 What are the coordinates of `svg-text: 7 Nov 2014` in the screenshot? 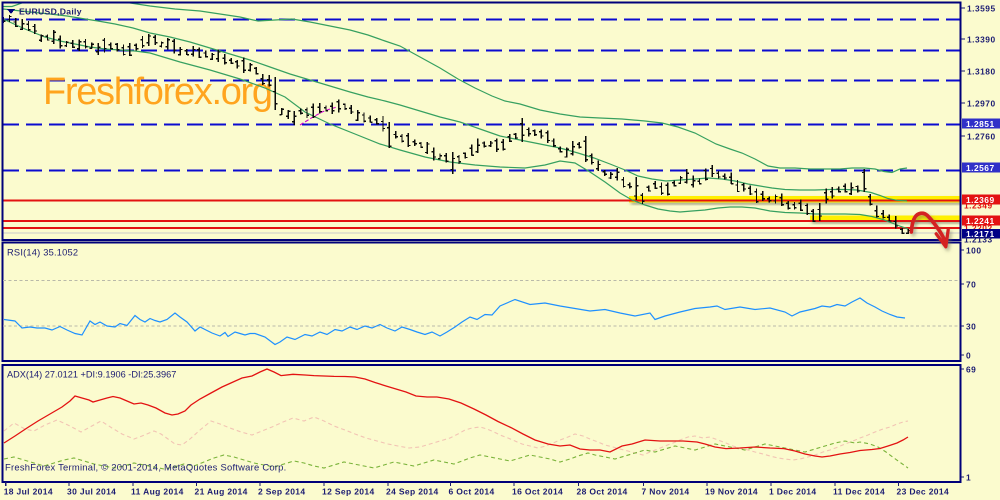 It's located at (666, 492).